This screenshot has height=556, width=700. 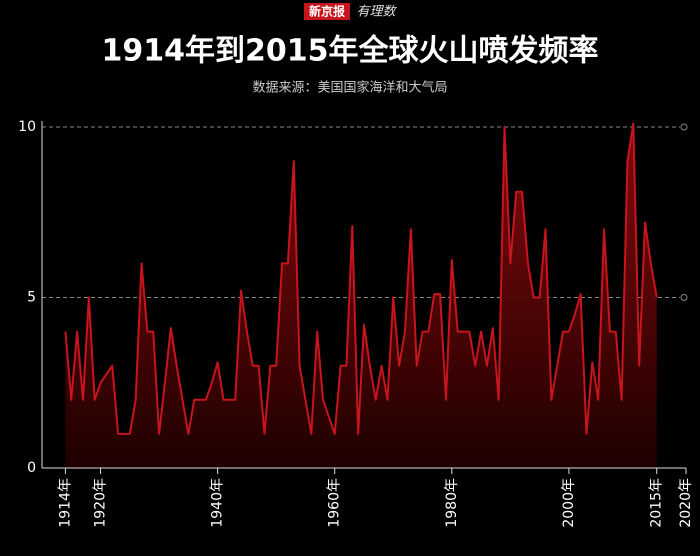 I want to click on logo-brand: 新京报, so click(x=327, y=11).